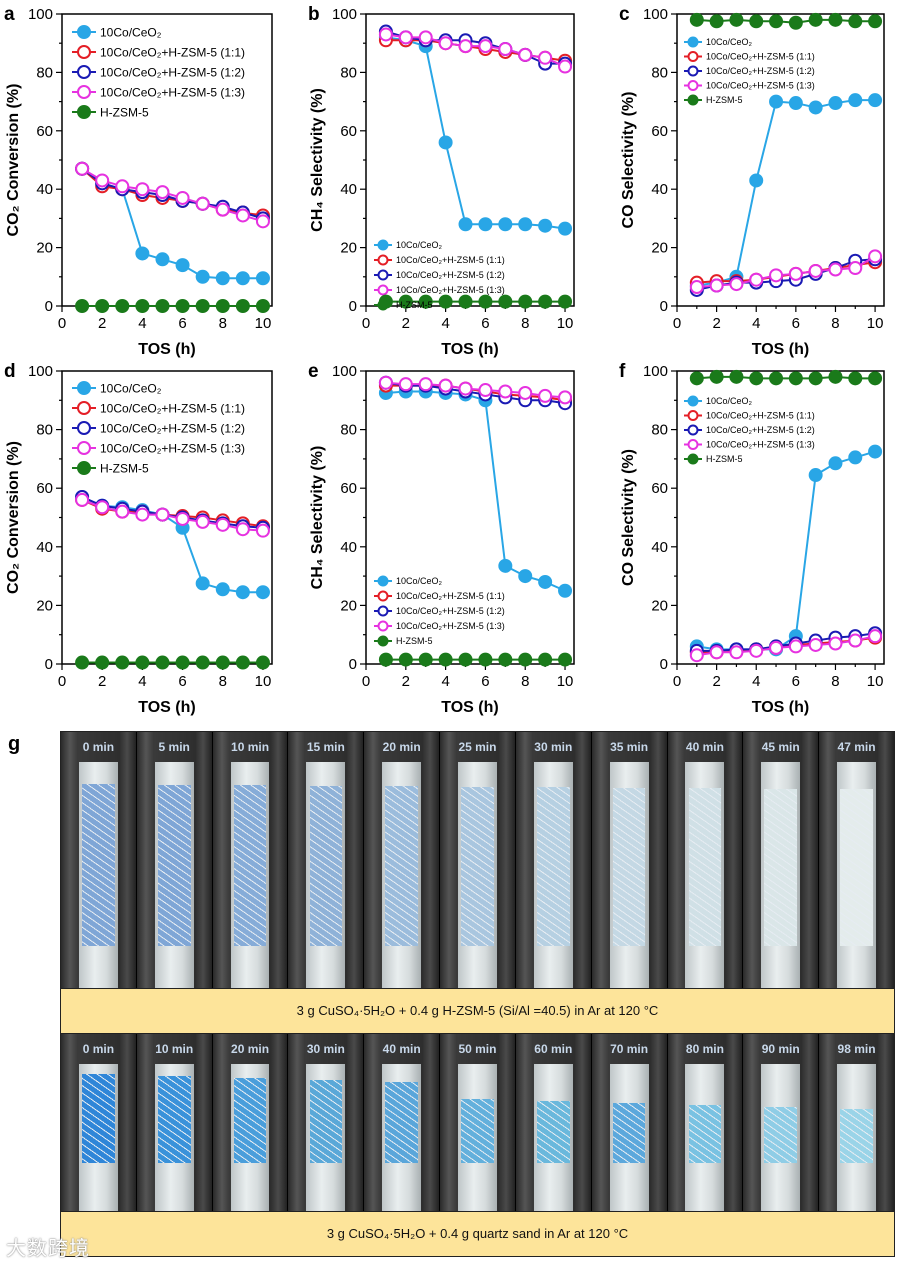  What do you see at coordinates (344, 14) in the screenshot?
I see `y-tick-label: 100` at bounding box center [344, 14].